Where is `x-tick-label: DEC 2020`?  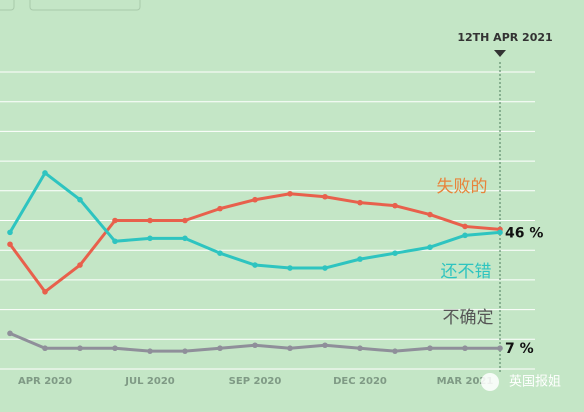
x-tick-label: DEC 2020 is located at coordinates (360, 381).